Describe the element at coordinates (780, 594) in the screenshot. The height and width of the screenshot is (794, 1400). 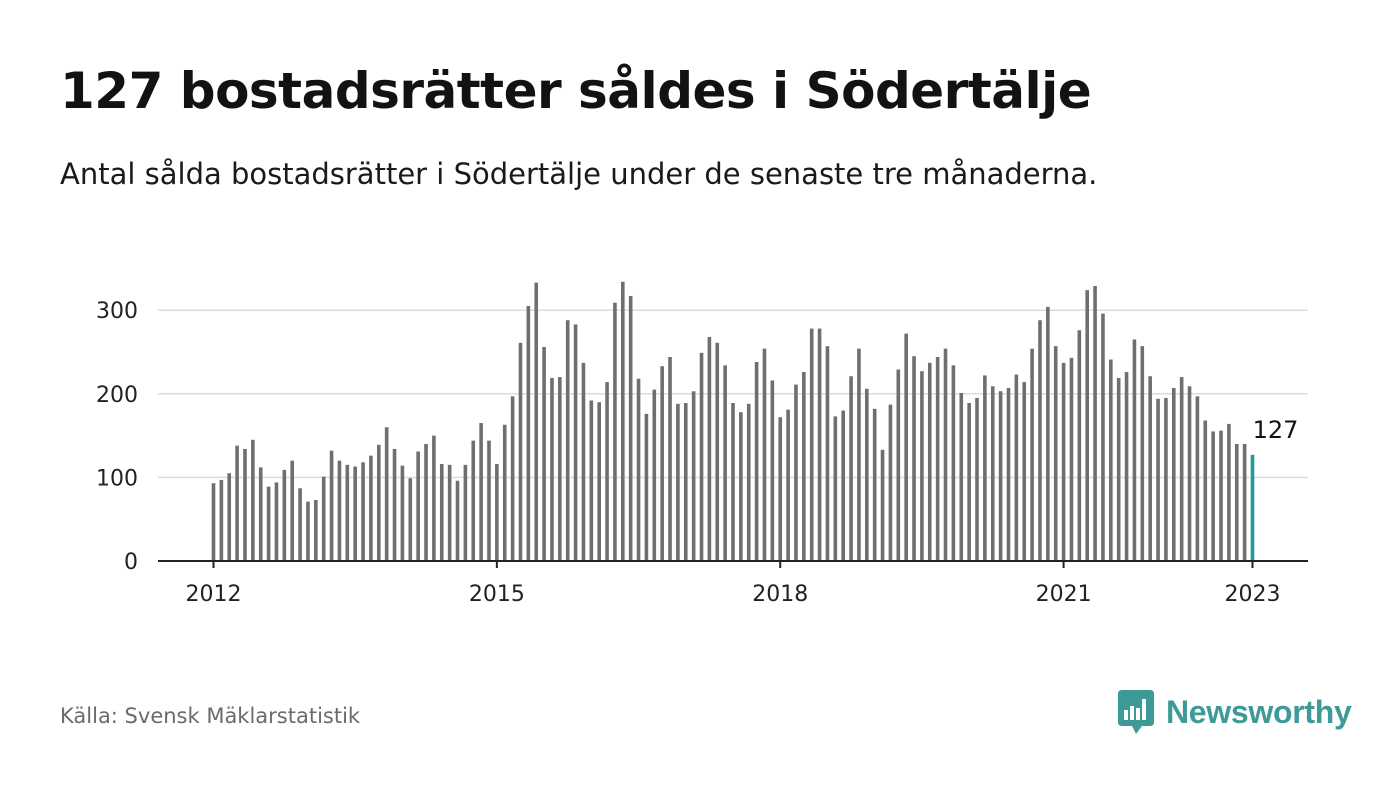
I see `x-tick-label: 2018` at that location.